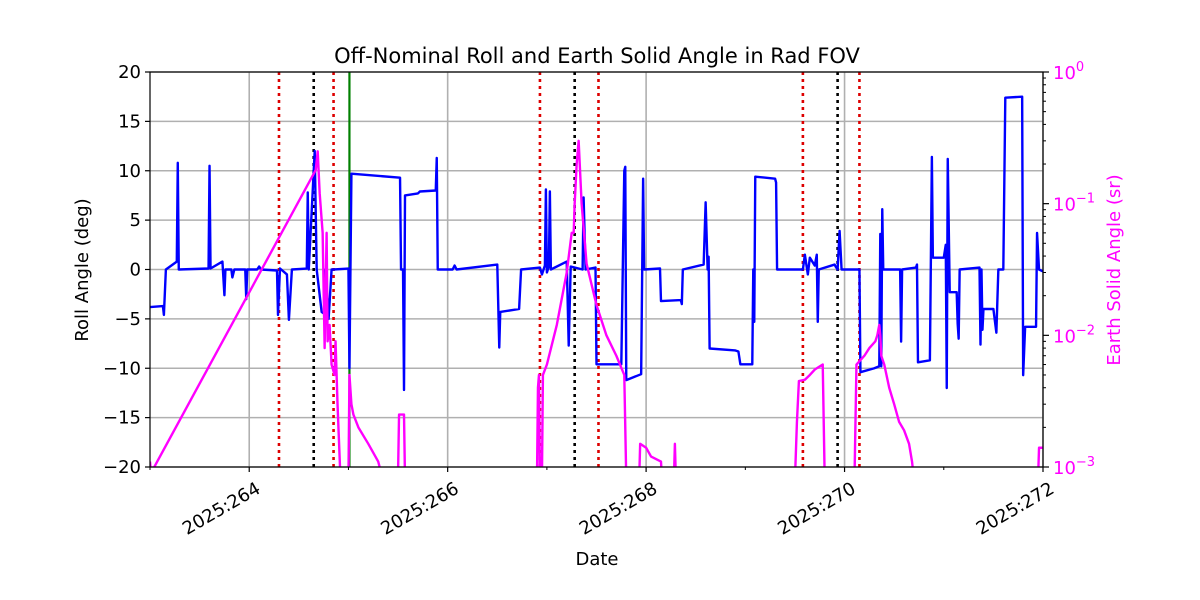  I want to click on y-tick-label: −15, so click(122, 418).